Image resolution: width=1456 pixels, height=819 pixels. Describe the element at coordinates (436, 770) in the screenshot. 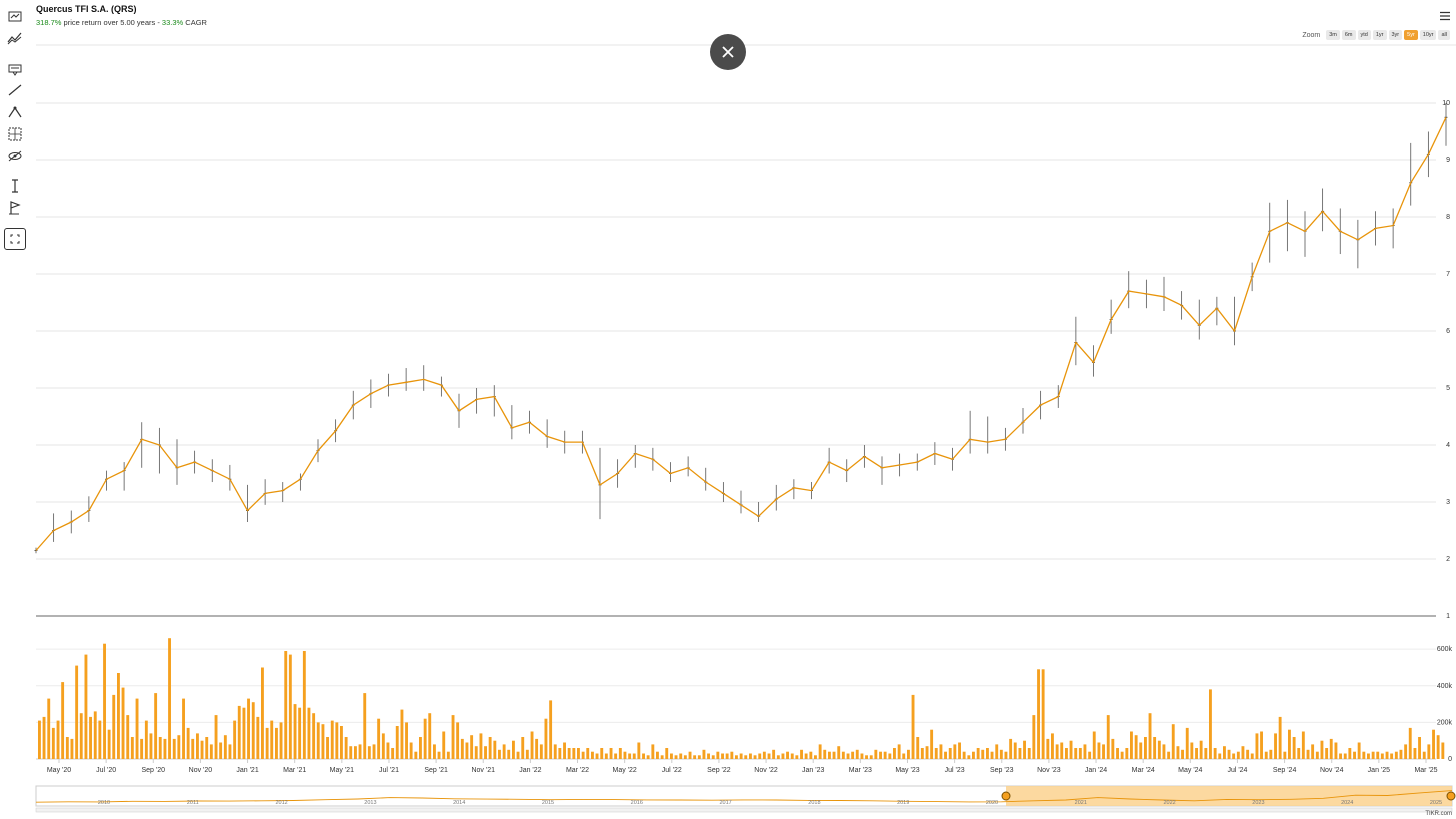

I see `x-tick-label: Sep '21` at that location.